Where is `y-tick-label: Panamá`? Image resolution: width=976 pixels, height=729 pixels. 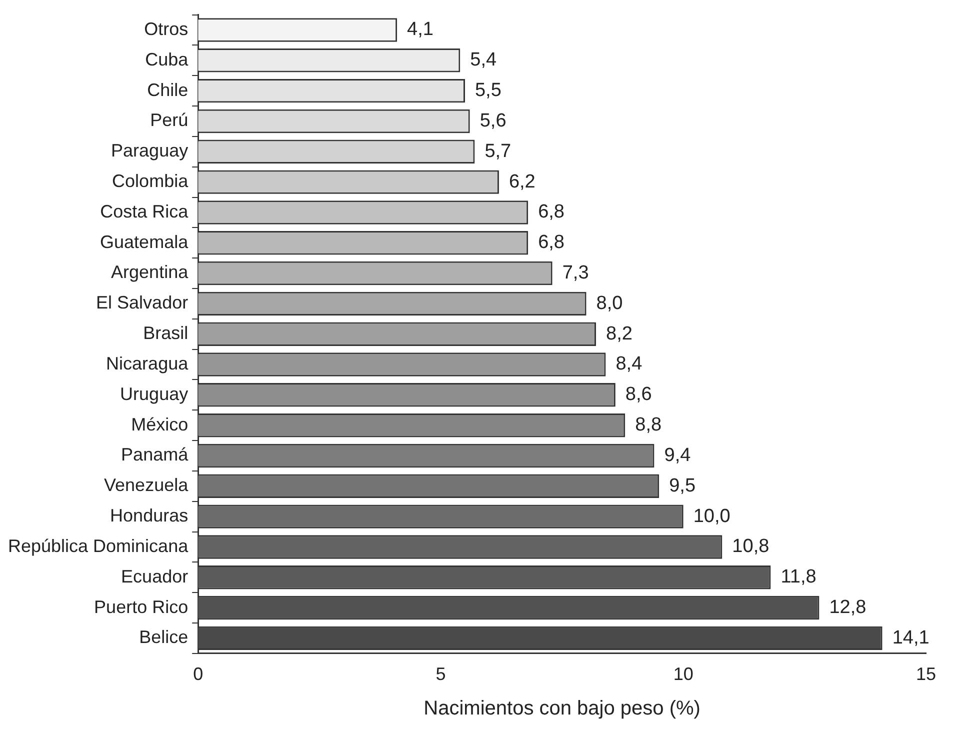 y-tick-label: Panamá is located at coordinates (155, 454).